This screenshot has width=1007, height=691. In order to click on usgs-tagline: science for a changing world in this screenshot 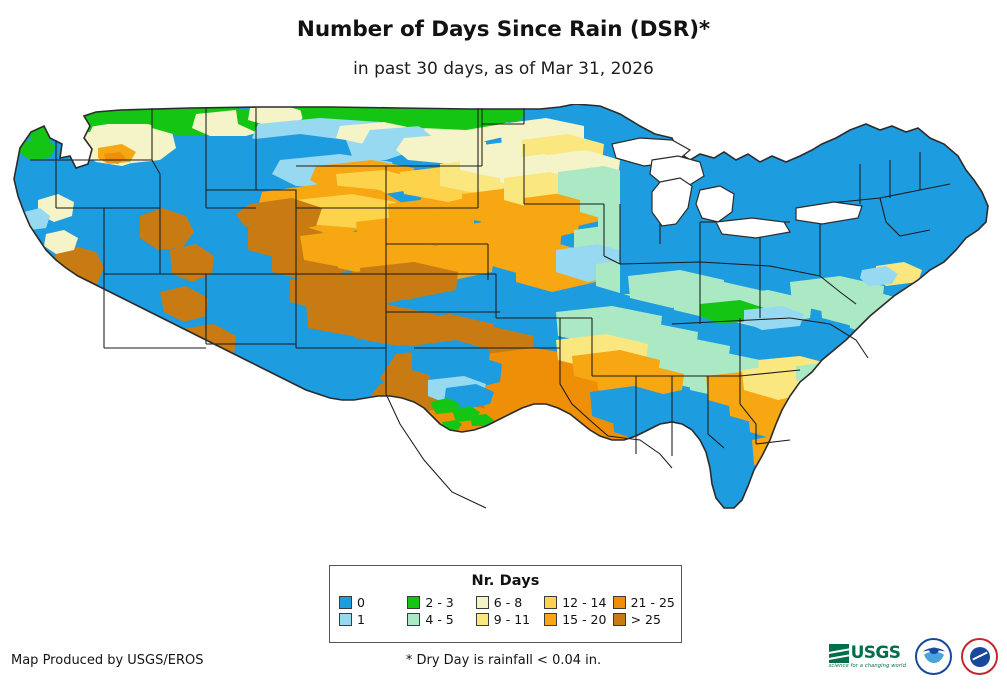, I will do `click(867, 665)`.